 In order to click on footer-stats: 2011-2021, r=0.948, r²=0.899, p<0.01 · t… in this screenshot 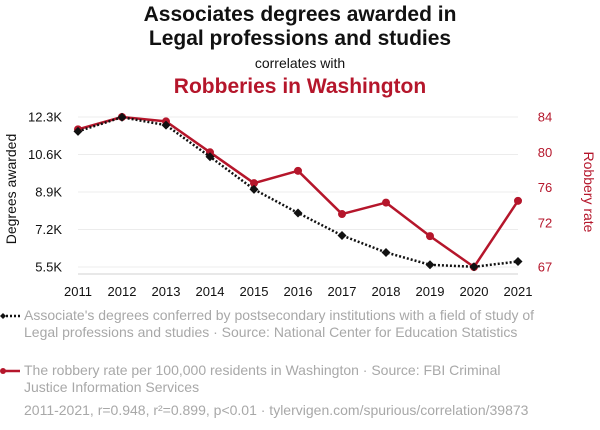, I will do `click(276, 410)`.